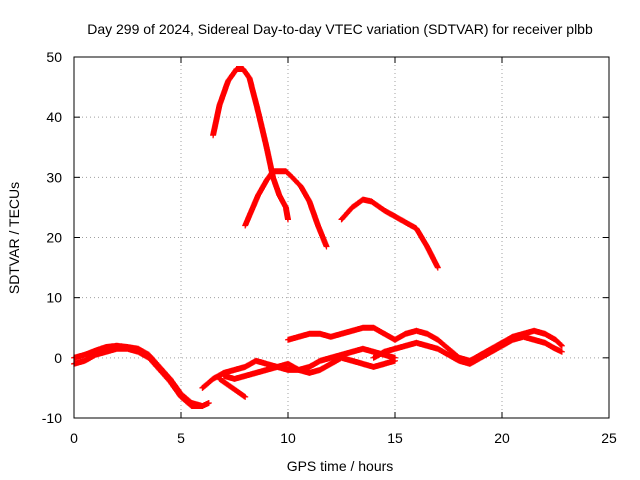 This screenshot has width=640, height=480. Describe the element at coordinates (54, 298) in the screenshot. I see `y-tick-label: 10` at that location.